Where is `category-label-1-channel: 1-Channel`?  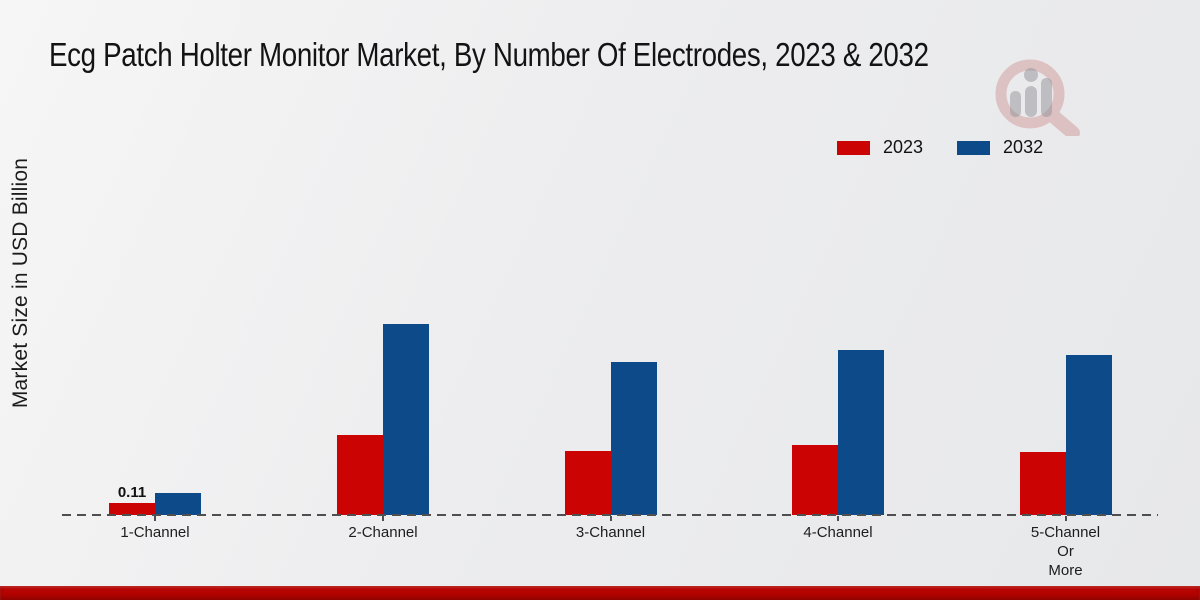
category-label-1-channel: 1-Channel is located at coordinates (155, 532).